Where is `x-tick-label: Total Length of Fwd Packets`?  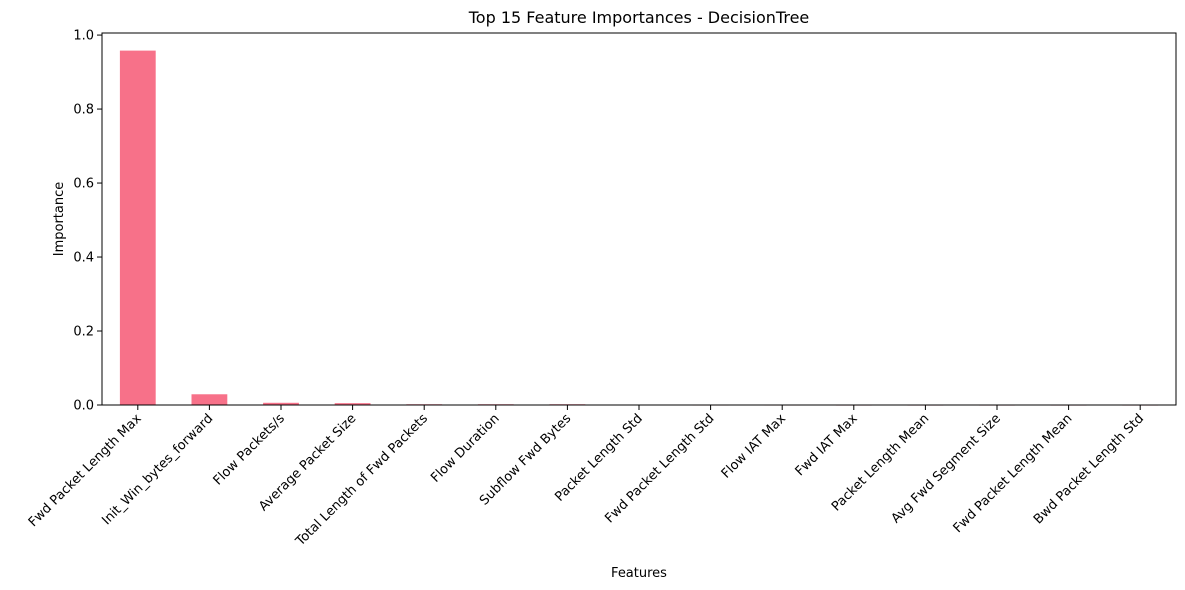
x-tick-label: Total Length of Fwd Packets is located at coordinates (361, 480).